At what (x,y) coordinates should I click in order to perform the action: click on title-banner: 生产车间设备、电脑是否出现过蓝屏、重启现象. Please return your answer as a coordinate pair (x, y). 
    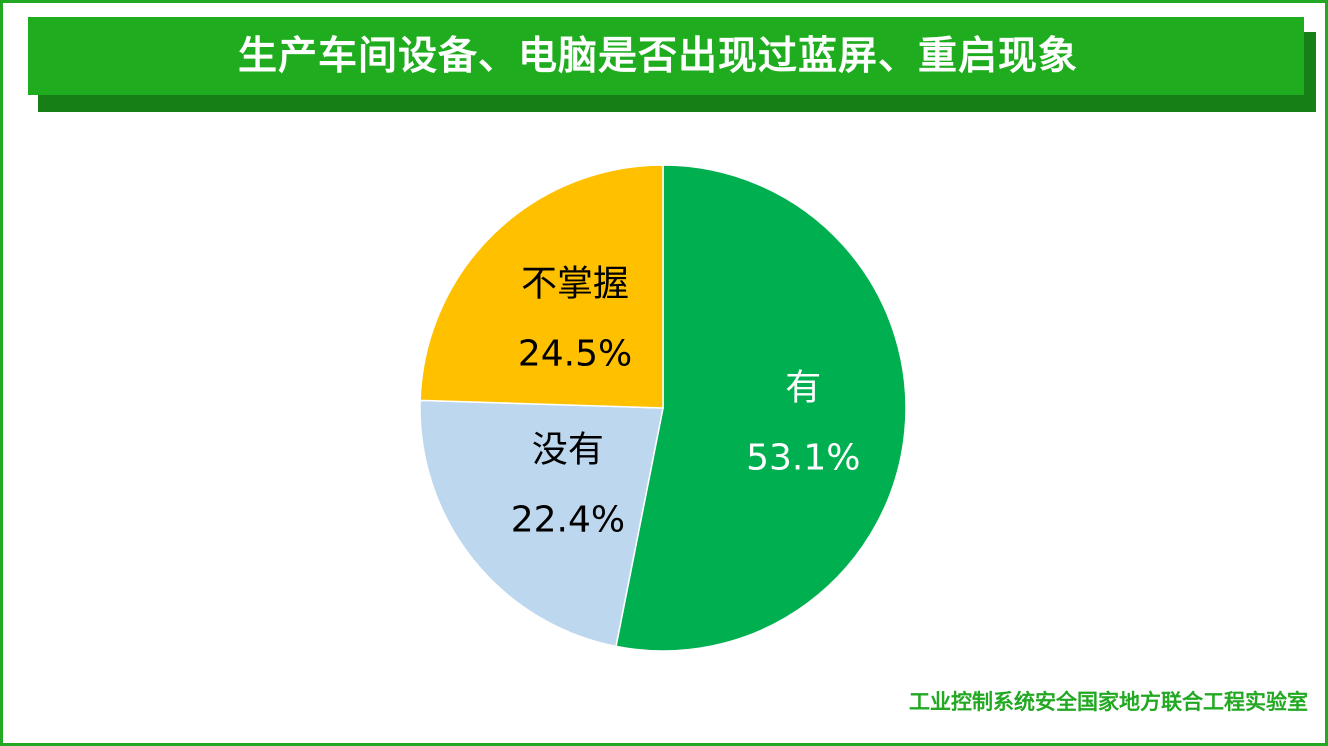
    Looking at the image, I should click on (665, 55).